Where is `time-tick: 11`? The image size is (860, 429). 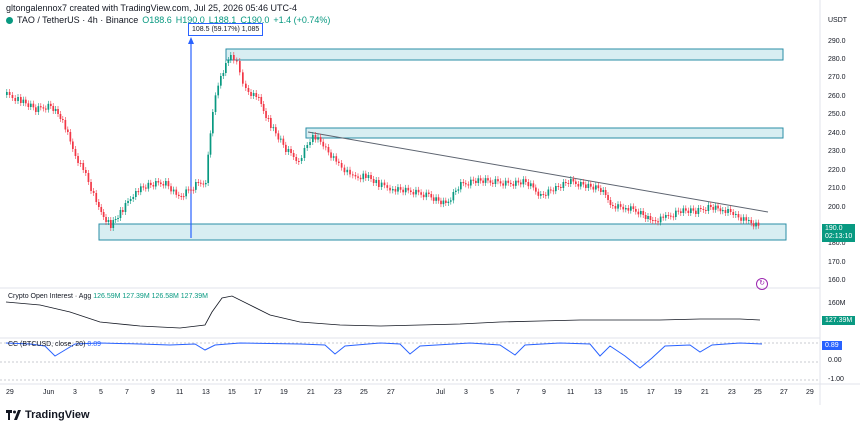
time-tick: 11 is located at coordinates (180, 392).